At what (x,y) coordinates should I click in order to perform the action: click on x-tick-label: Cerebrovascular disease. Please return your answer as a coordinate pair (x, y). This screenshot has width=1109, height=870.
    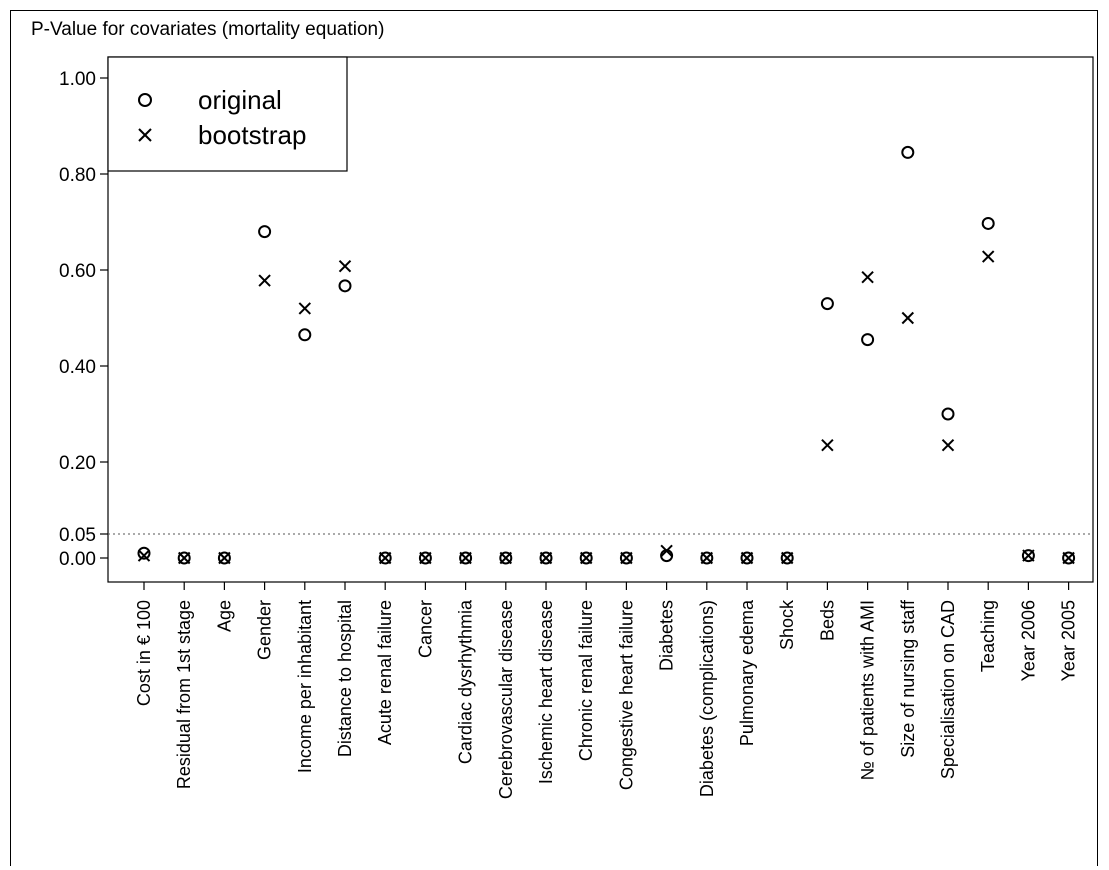
    Looking at the image, I should click on (506, 699).